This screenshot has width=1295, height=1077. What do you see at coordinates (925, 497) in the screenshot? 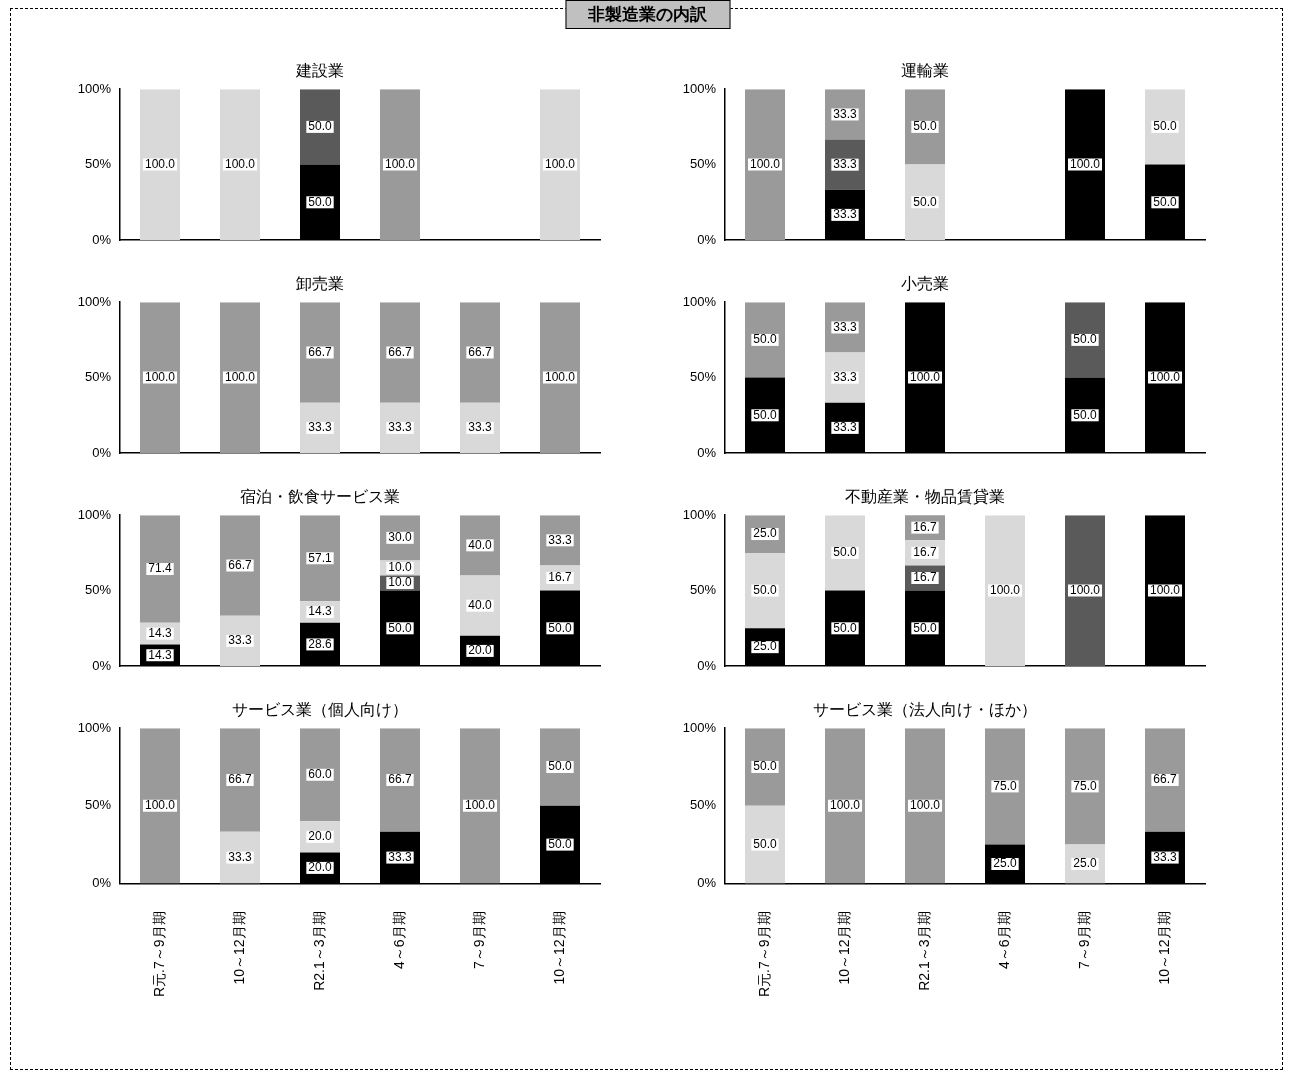
I see `chart-title: 不動産業・物品賃貸業` at bounding box center [925, 497].